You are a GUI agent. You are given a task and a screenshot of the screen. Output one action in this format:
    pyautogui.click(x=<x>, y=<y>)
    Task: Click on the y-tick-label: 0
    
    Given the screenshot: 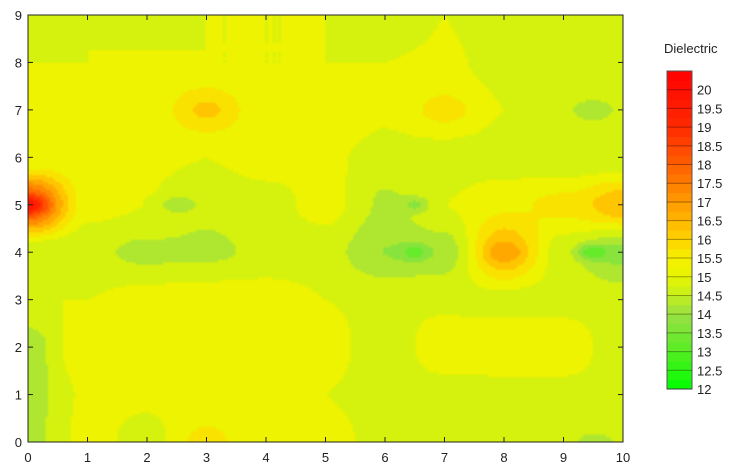 What is the action you would take?
    pyautogui.click(x=18, y=442)
    